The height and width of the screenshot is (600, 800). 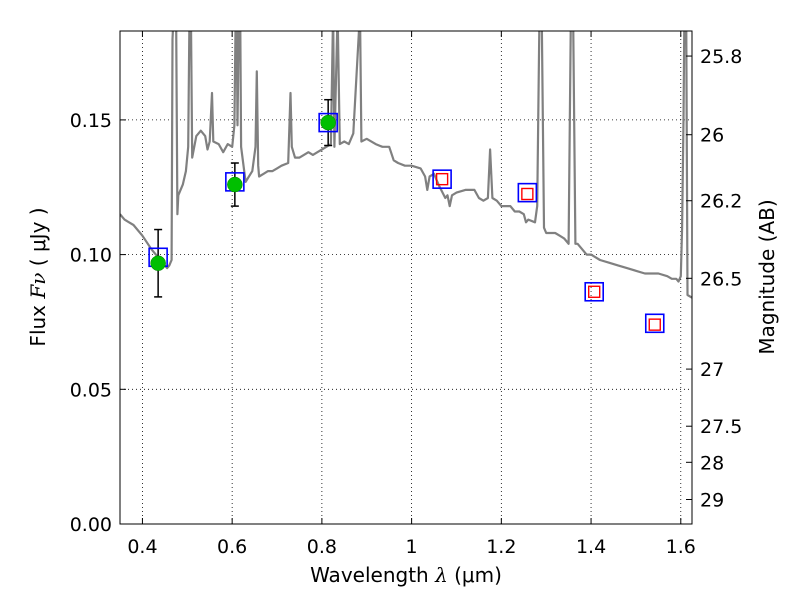 I want to click on y2-axis-ticks: 25.8 26 26.2 26.5 27 27.5 28 29, so click(x=714, y=278).